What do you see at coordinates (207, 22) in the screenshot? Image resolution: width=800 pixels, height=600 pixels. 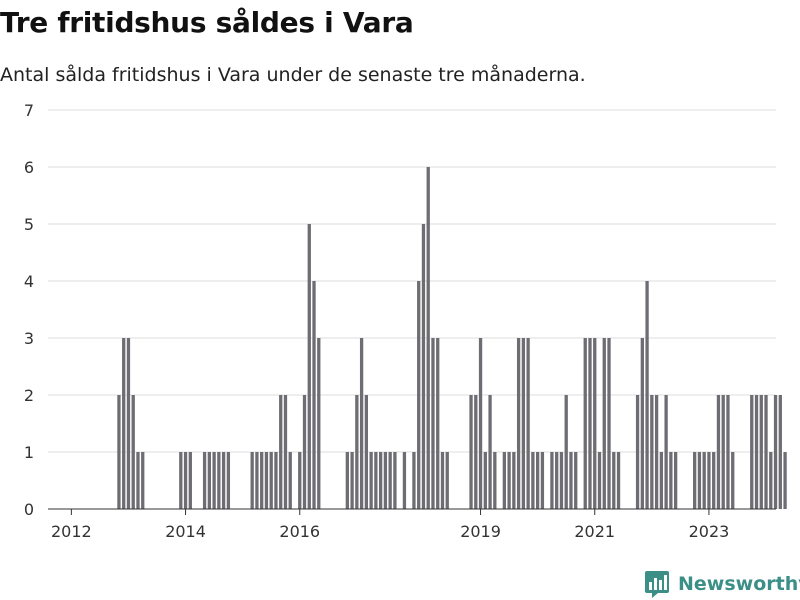 I see `chart-title: Tre fritidshus såldes i Vara` at bounding box center [207, 22].